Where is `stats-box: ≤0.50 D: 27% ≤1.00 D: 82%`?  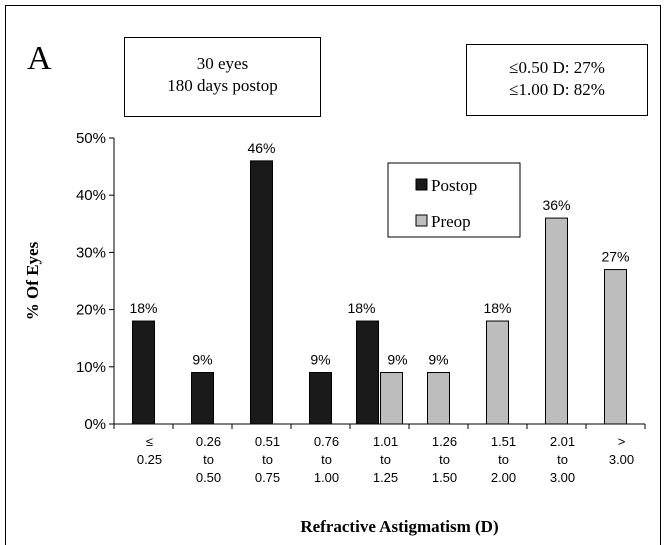
stats-box: ≤0.50 D: 27% ≤1.00 D: 82% is located at coordinates (557, 80).